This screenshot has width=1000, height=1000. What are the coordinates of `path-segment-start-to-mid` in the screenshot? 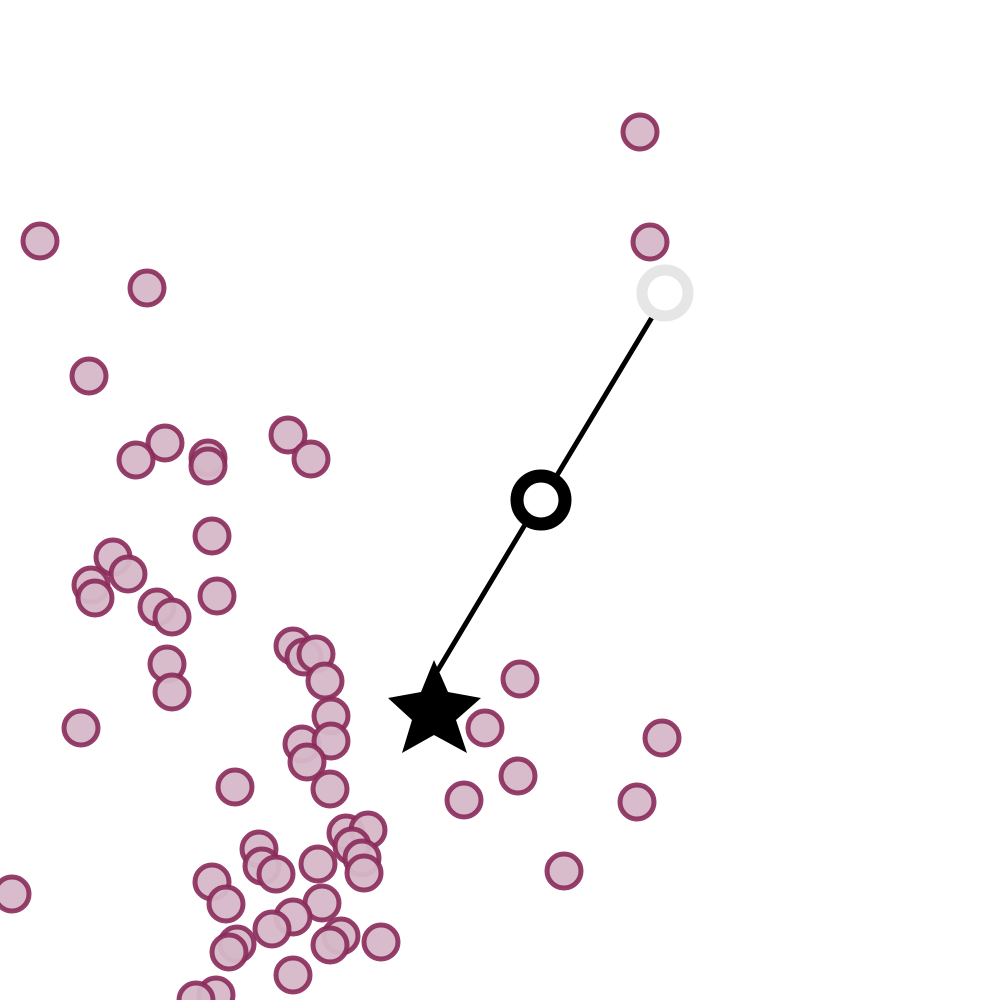 It's located at (606, 393).